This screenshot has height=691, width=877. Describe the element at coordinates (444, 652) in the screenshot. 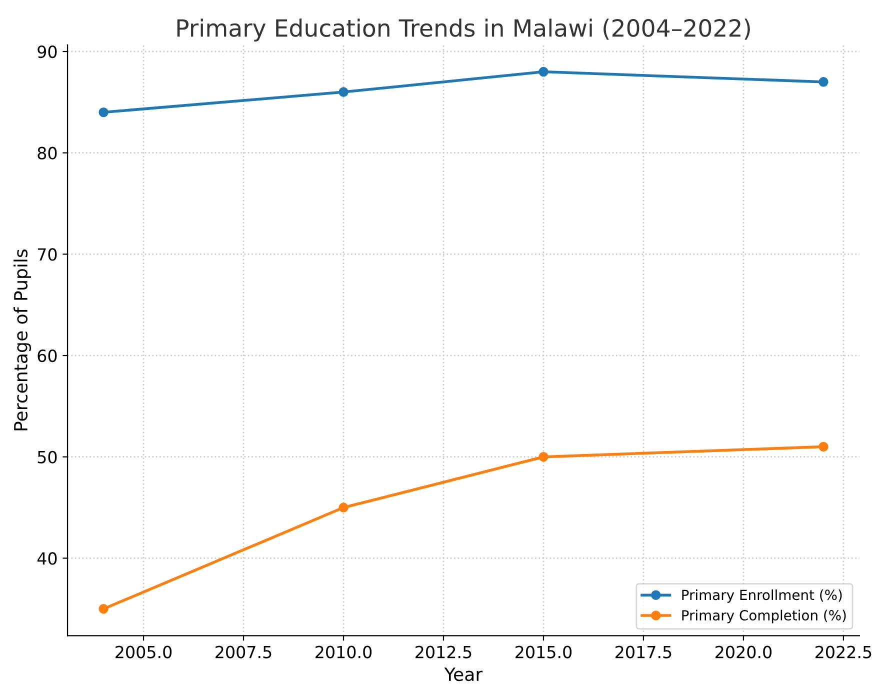

I see `x-tick-label: 2012.5` at that location.